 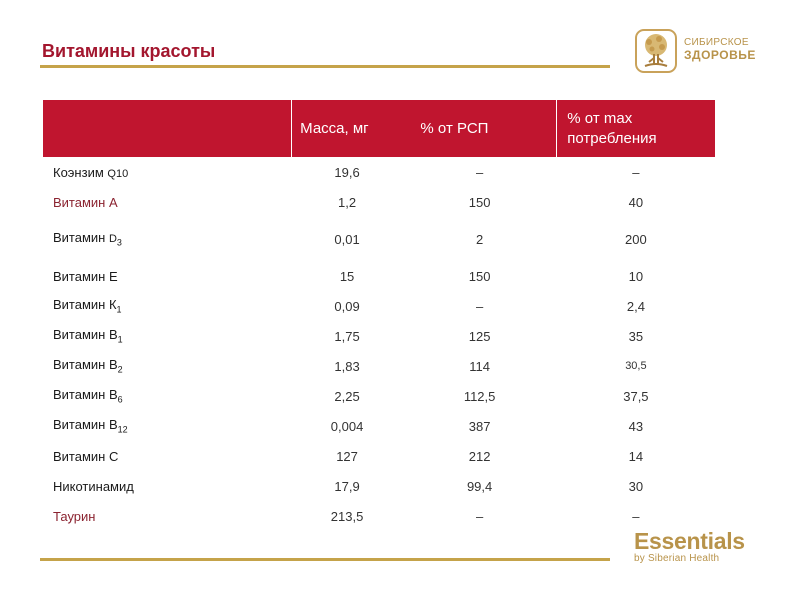 What do you see at coordinates (90, 426) in the screenshot?
I see `vitamin-name: Витамин В12` at bounding box center [90, 426].